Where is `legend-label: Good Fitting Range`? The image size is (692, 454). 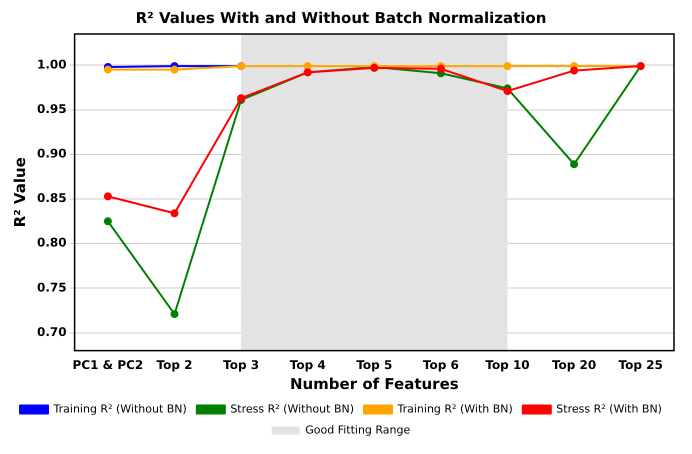 legend-label: Good Fitting Range is located at coordinates (358, 429).